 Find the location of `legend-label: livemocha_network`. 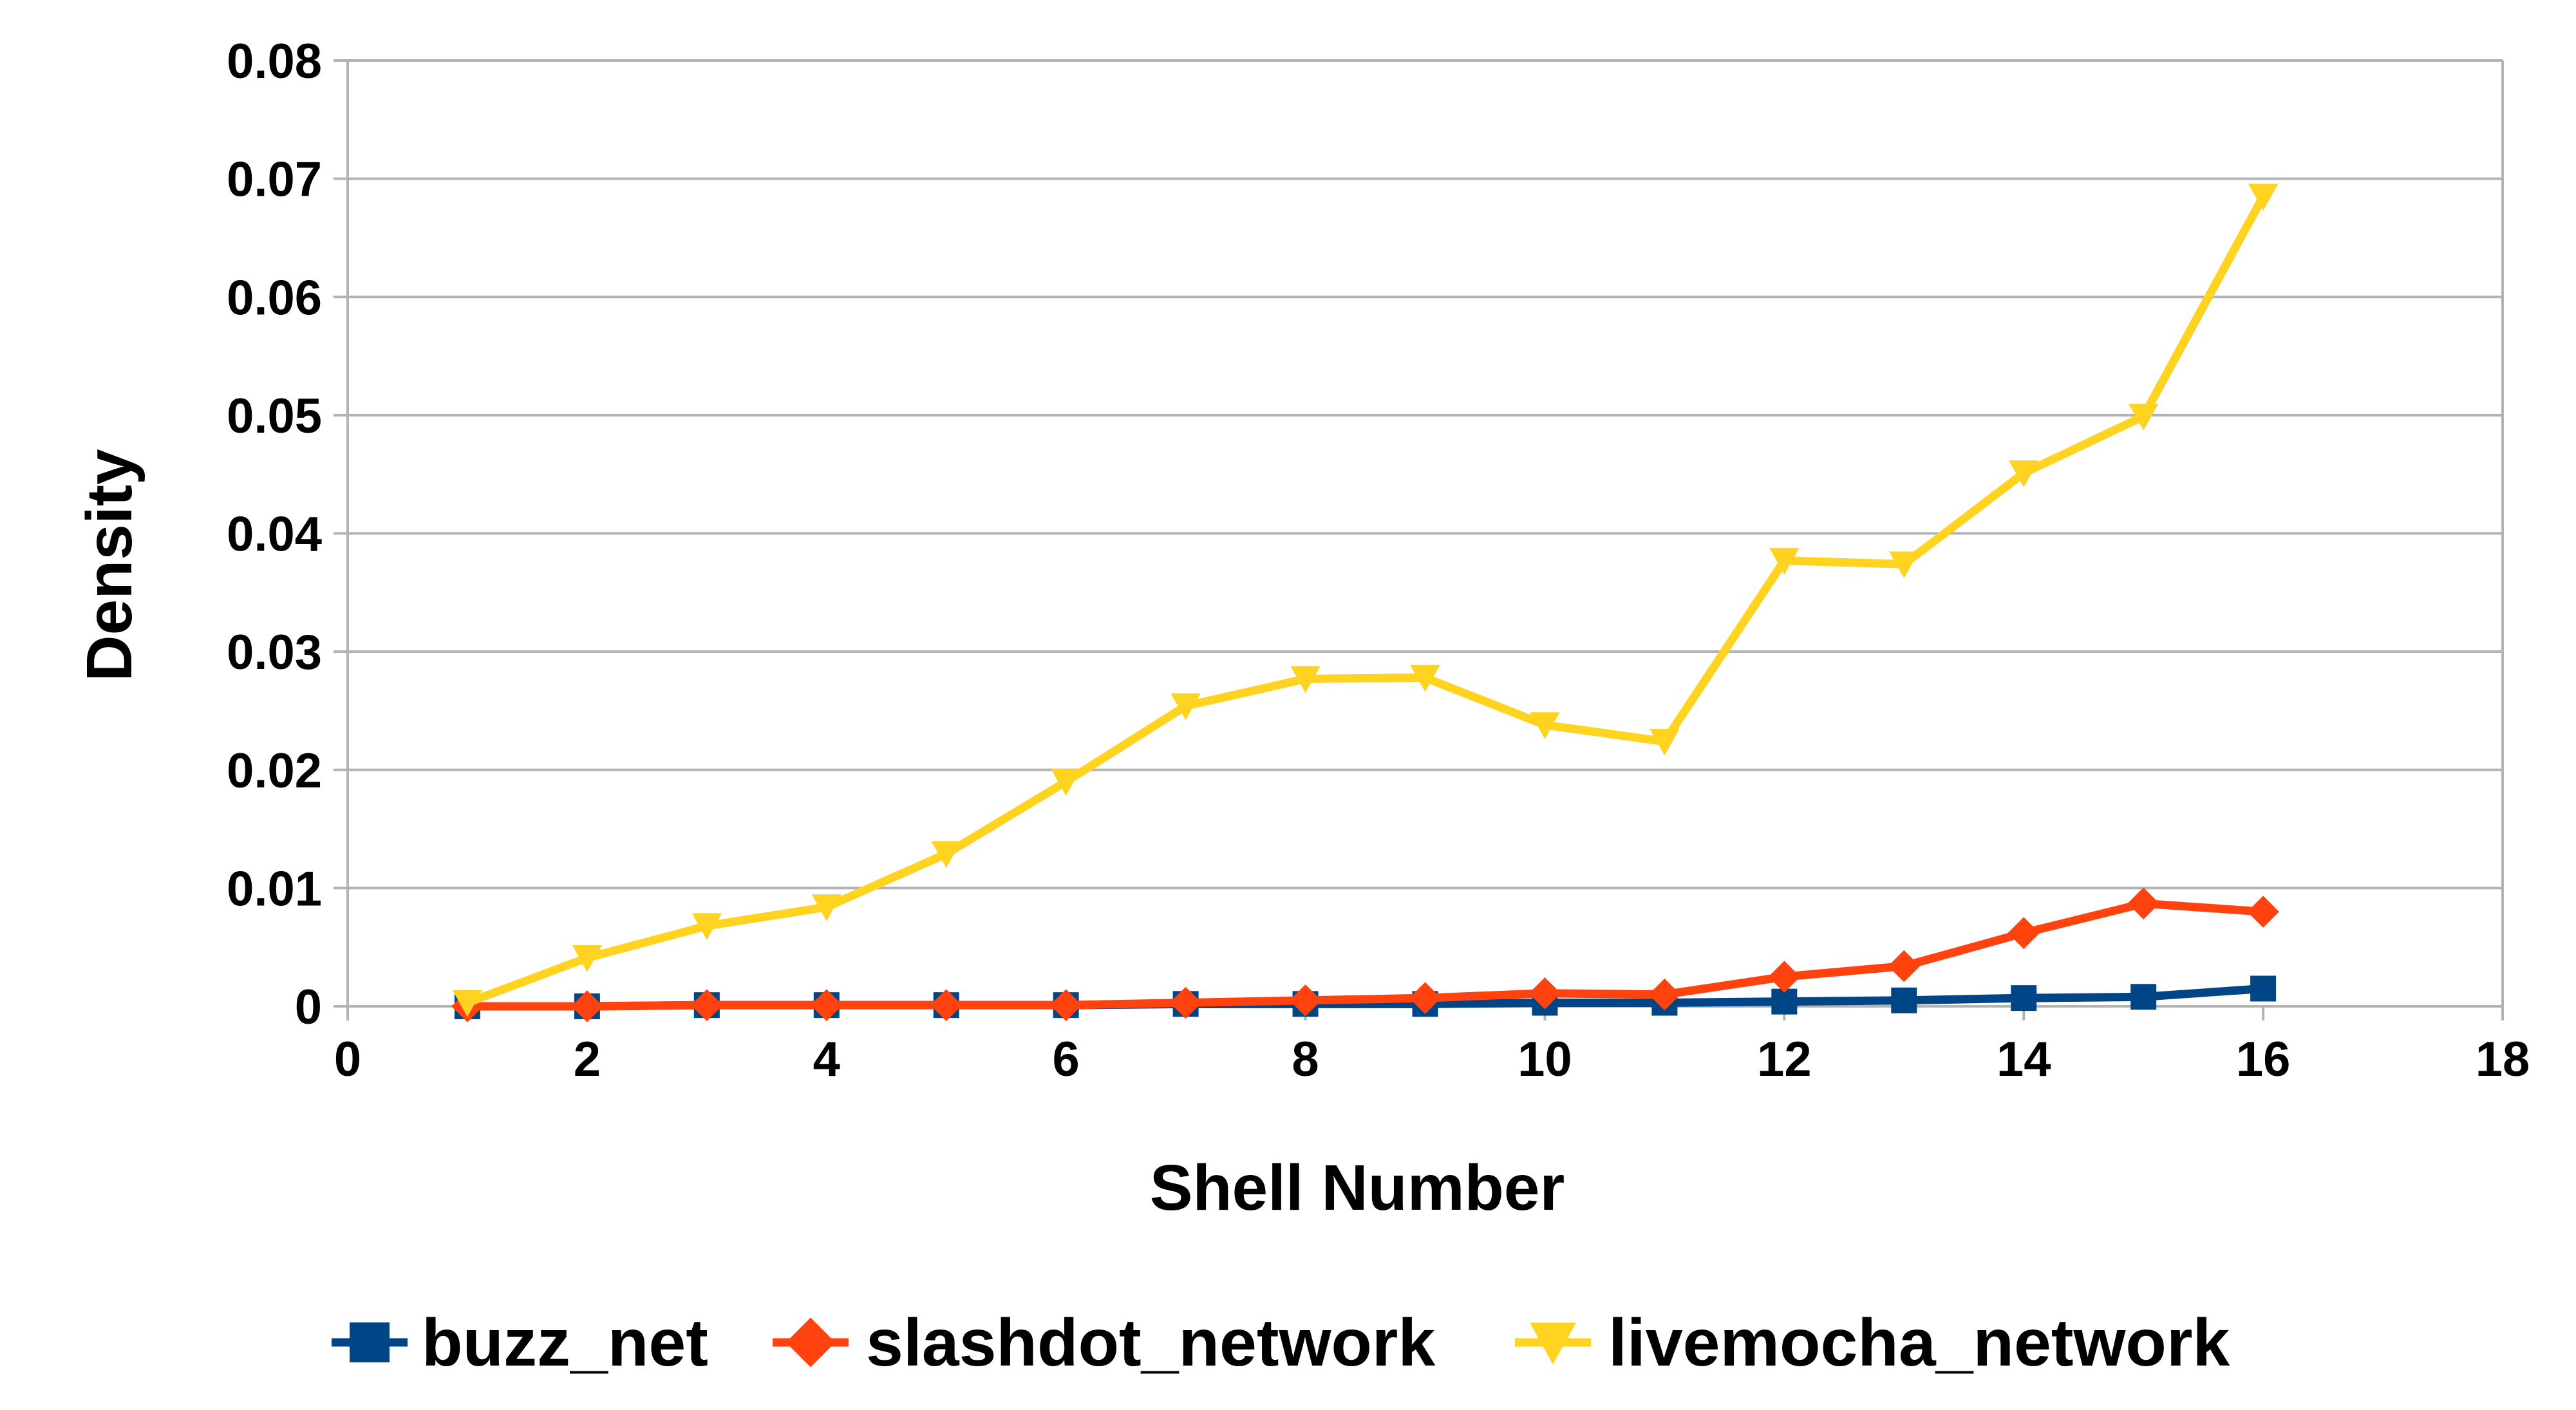

legend-label: livemocha_network is located at coordinates (1919, 1343).